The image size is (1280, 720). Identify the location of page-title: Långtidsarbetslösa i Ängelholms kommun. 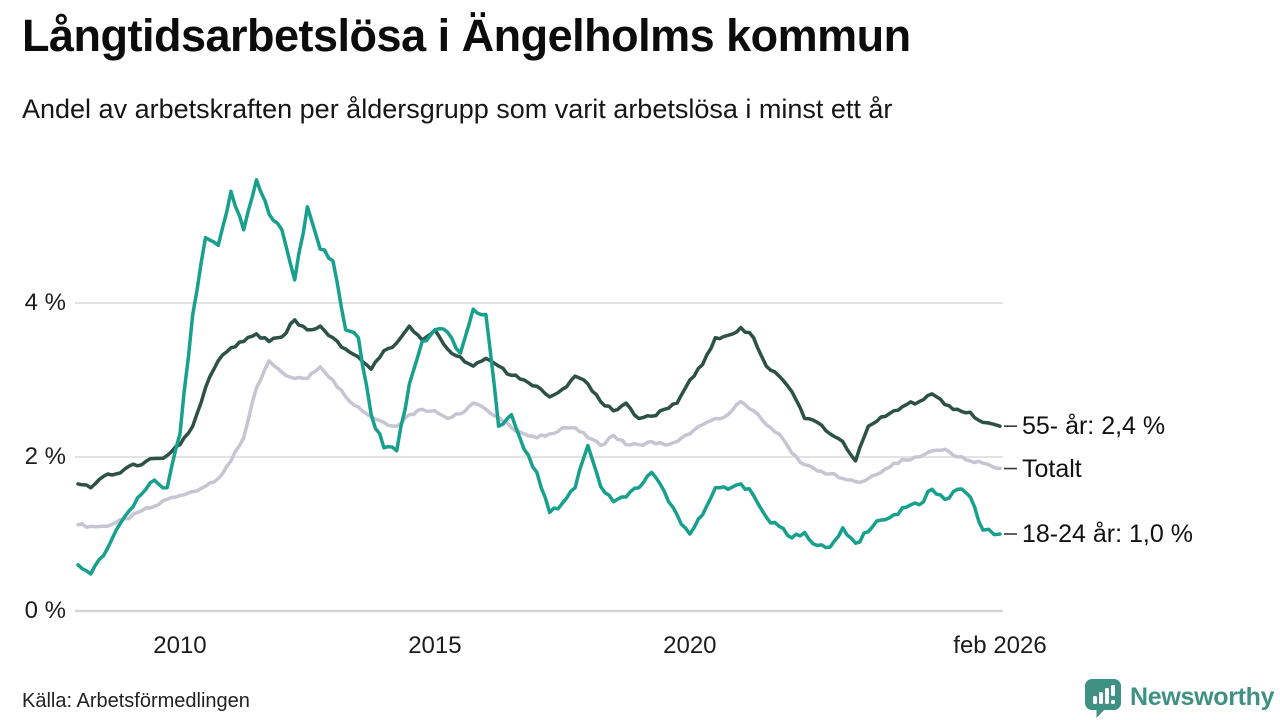
(466, 35).